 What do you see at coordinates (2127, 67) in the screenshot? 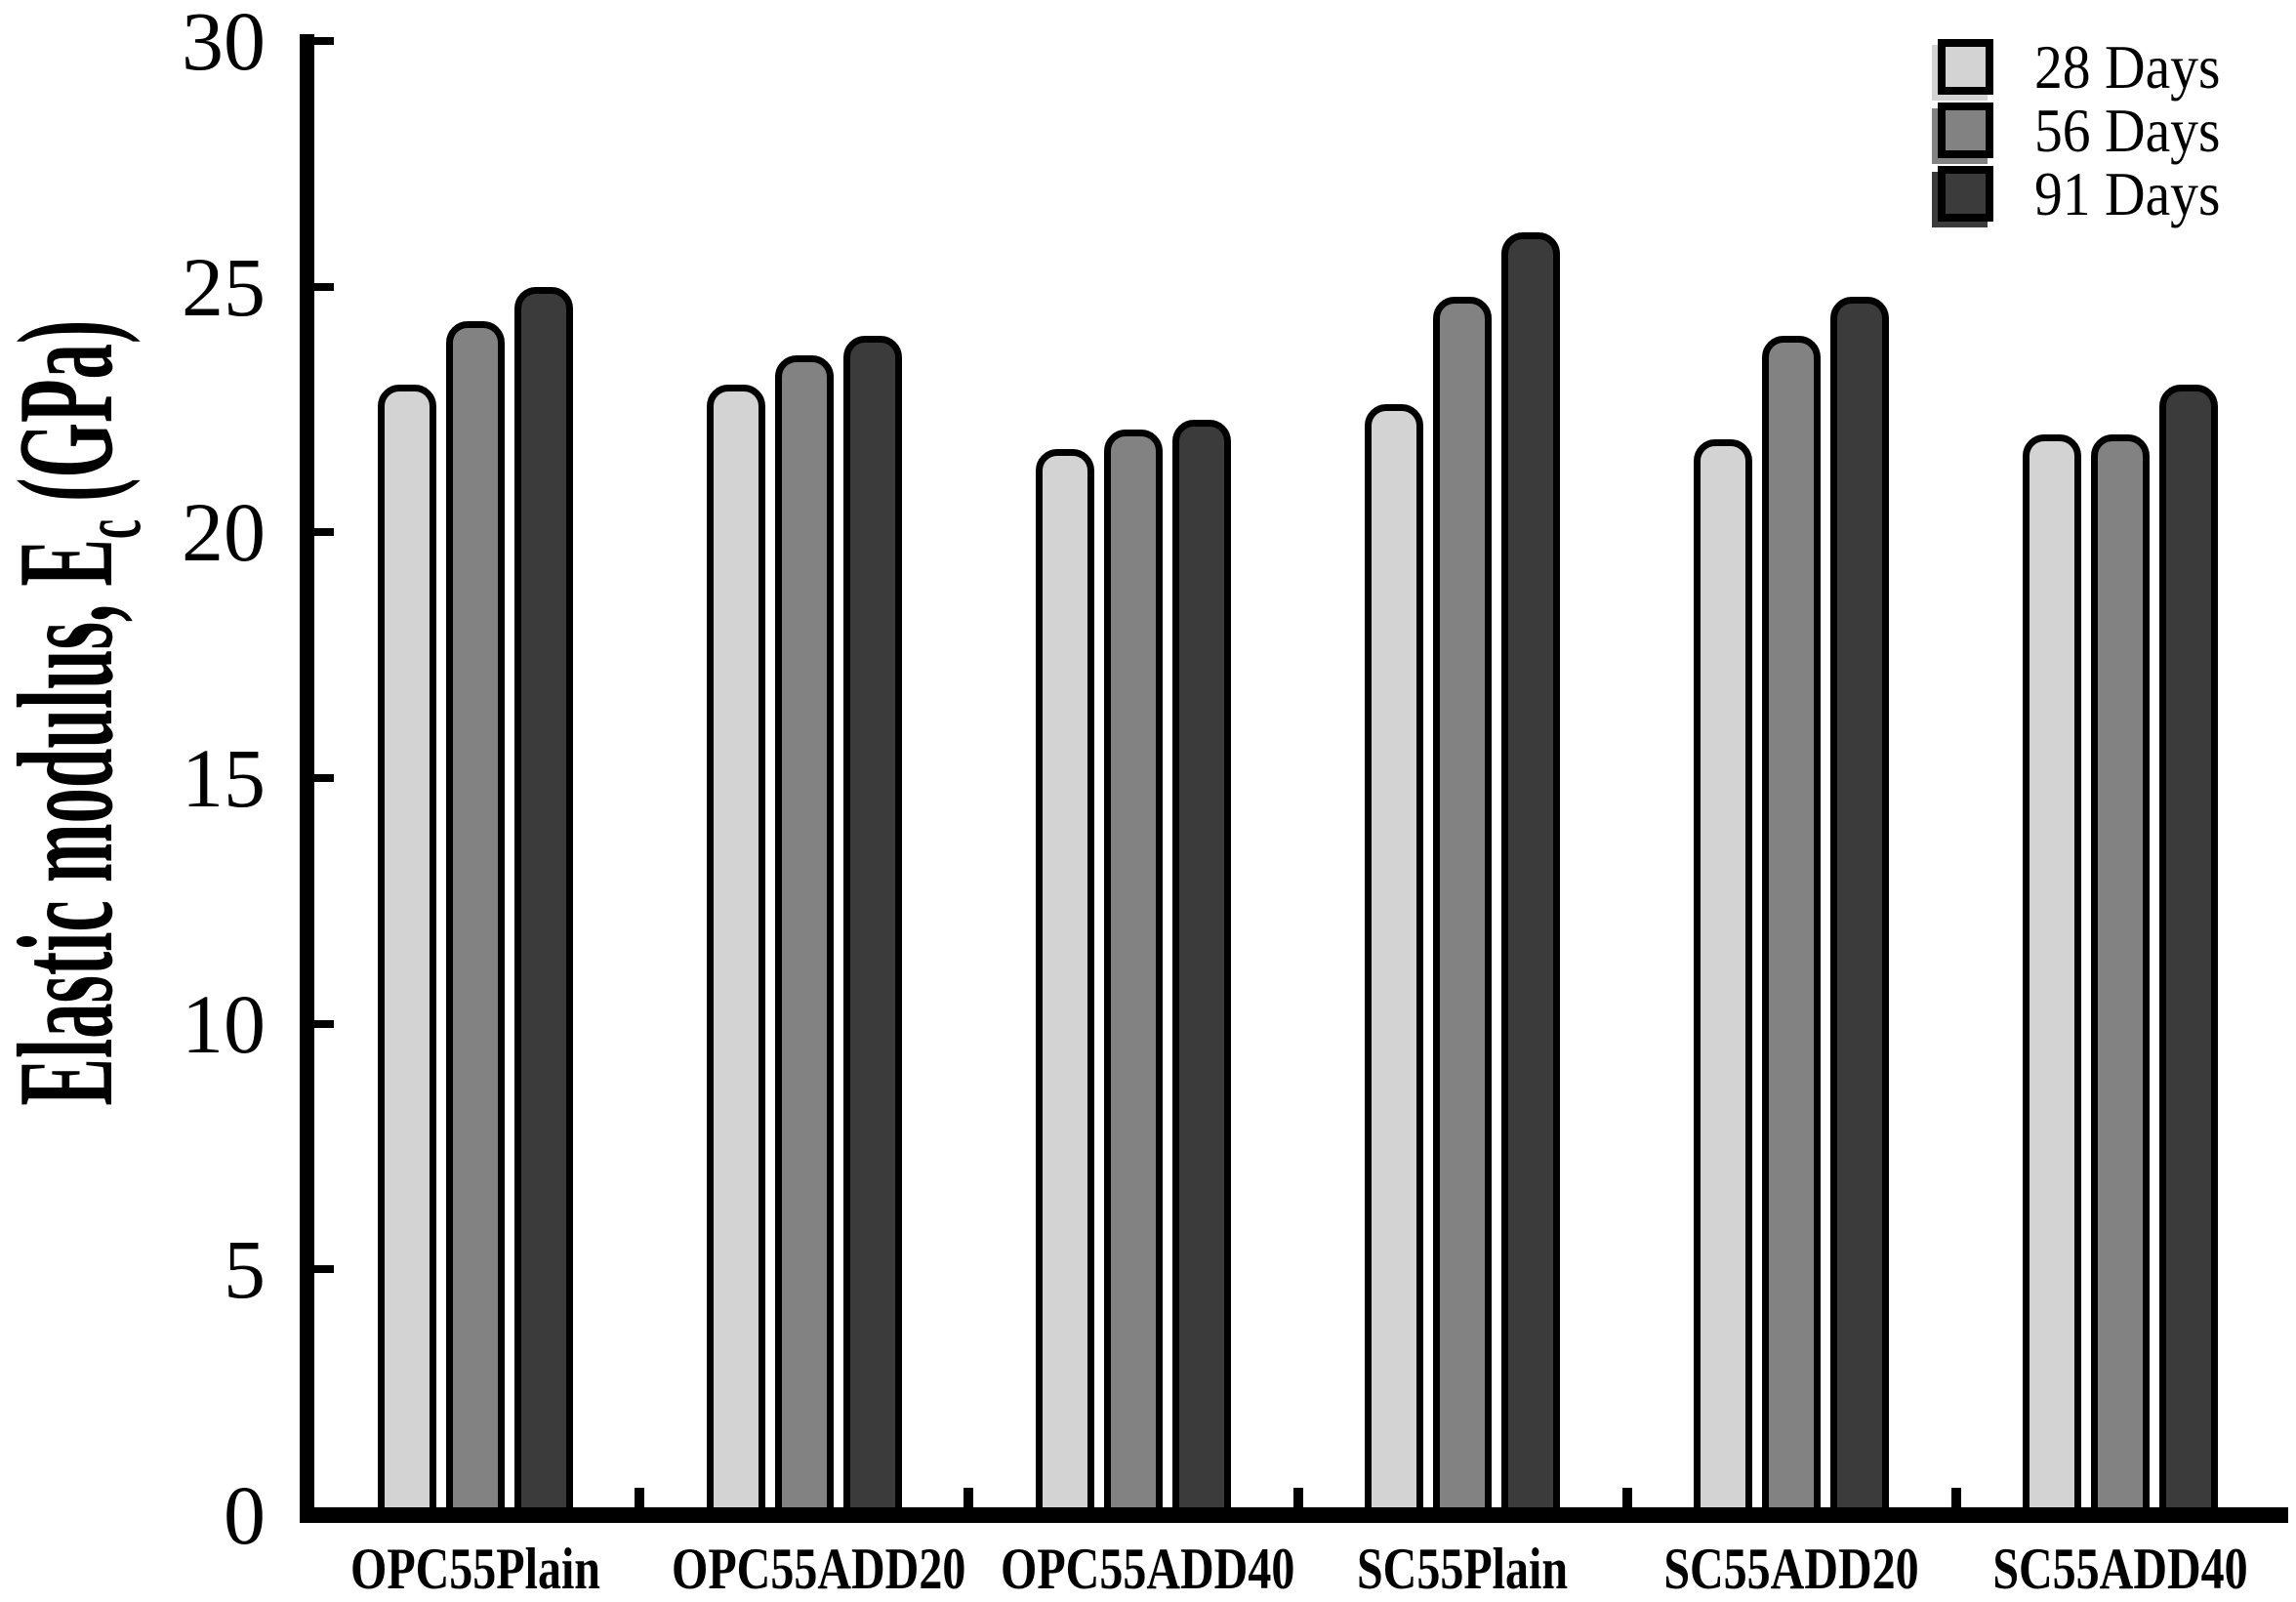
I see `legend-label: 28 Days` at bounding box center [2127, 67].